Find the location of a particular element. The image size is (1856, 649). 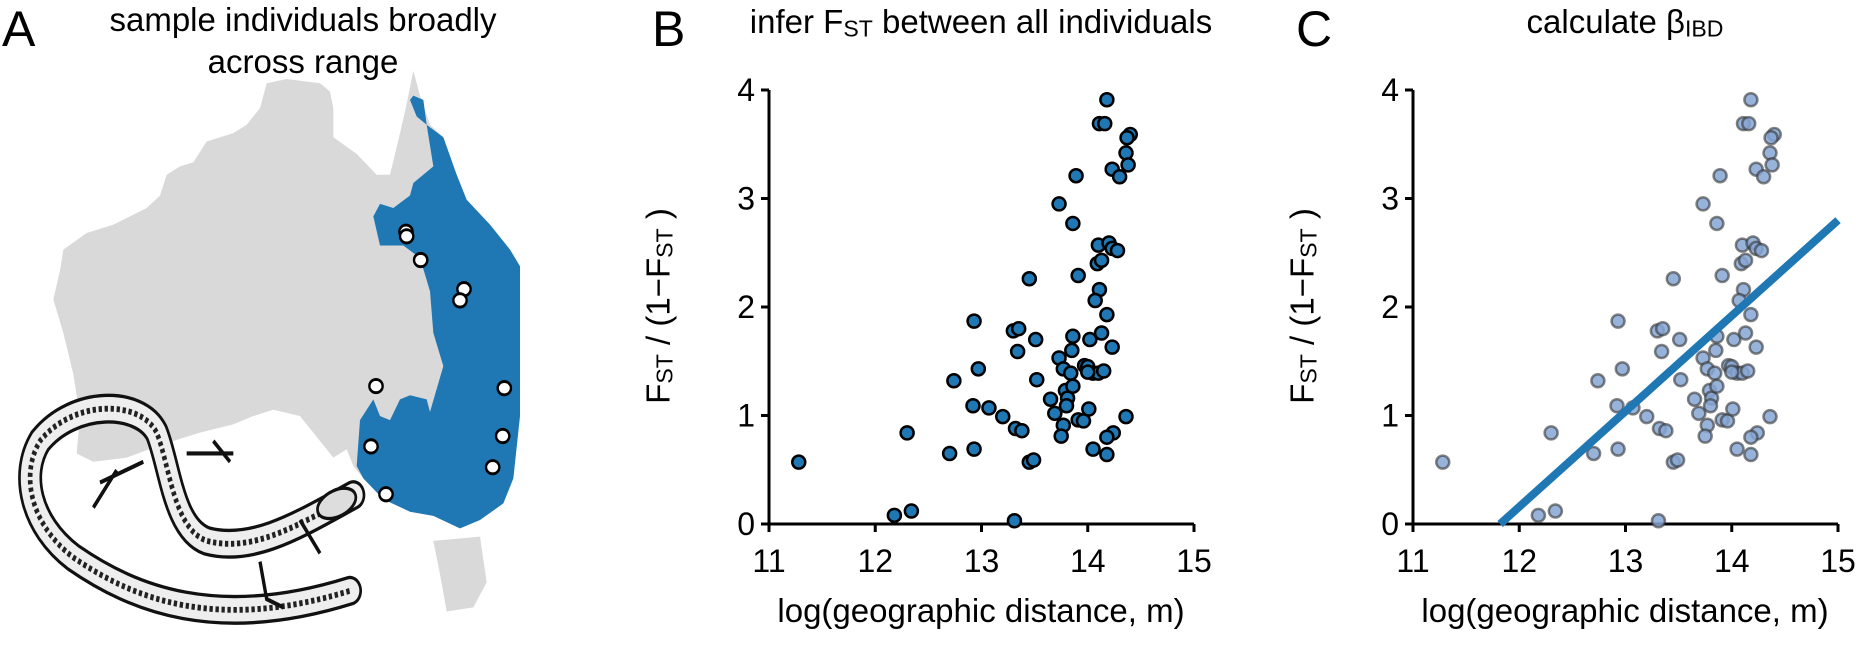

x-tick-label: 15 is located at coordinates (1194, 561).